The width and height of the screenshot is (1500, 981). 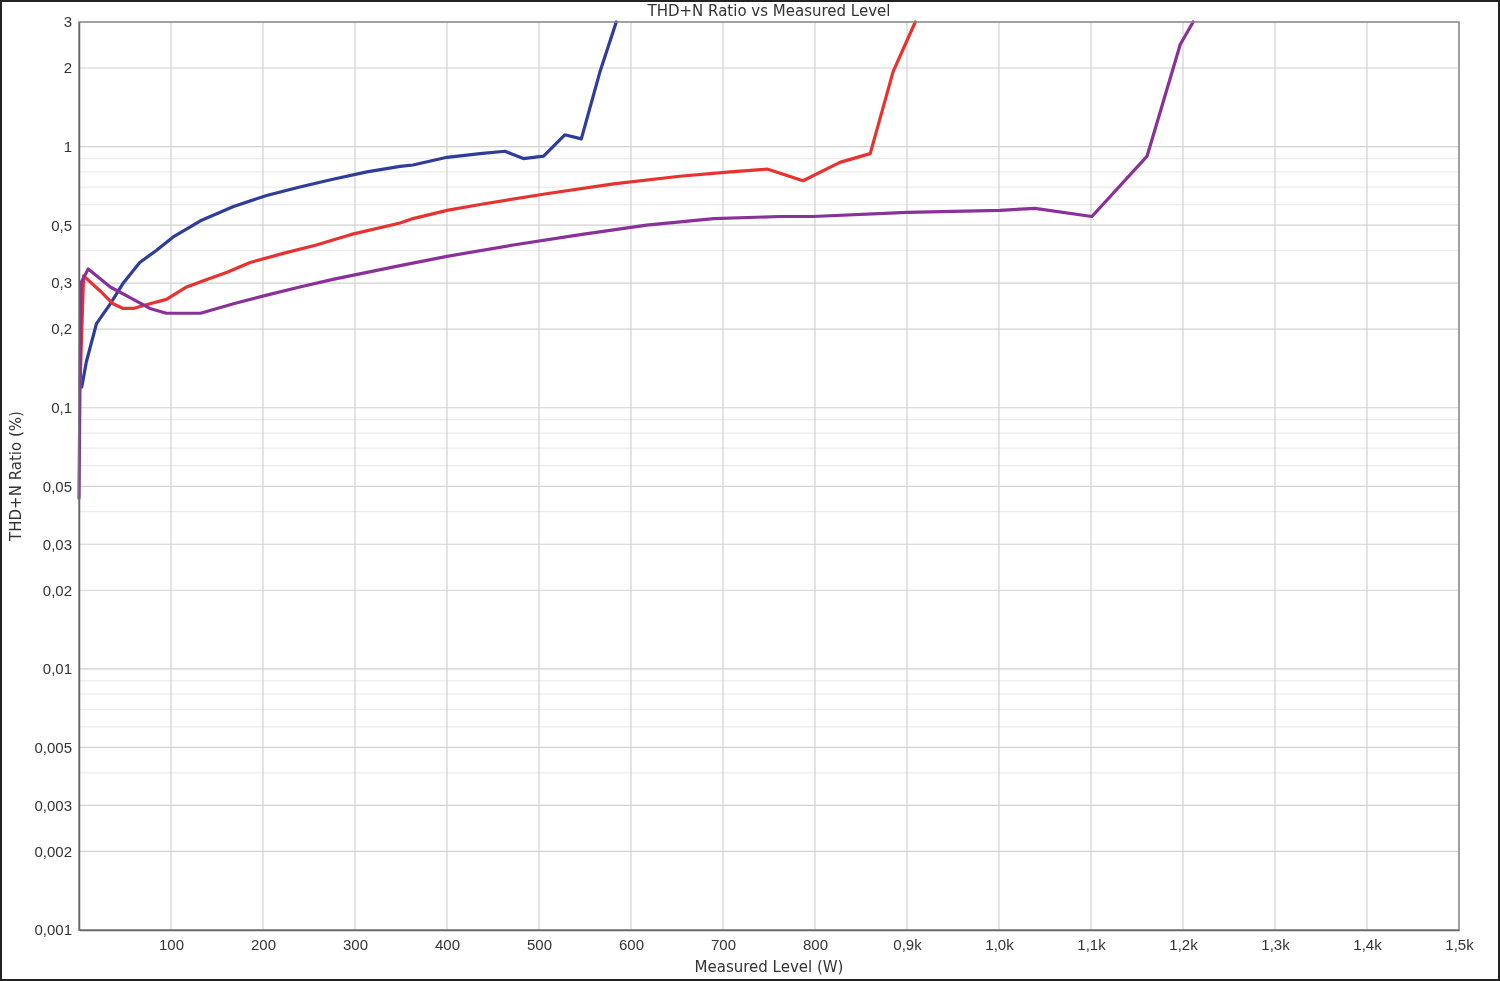 I want to click on chart-title: THD+N Ratio vs Measured Level, so click(x=768, y=11).